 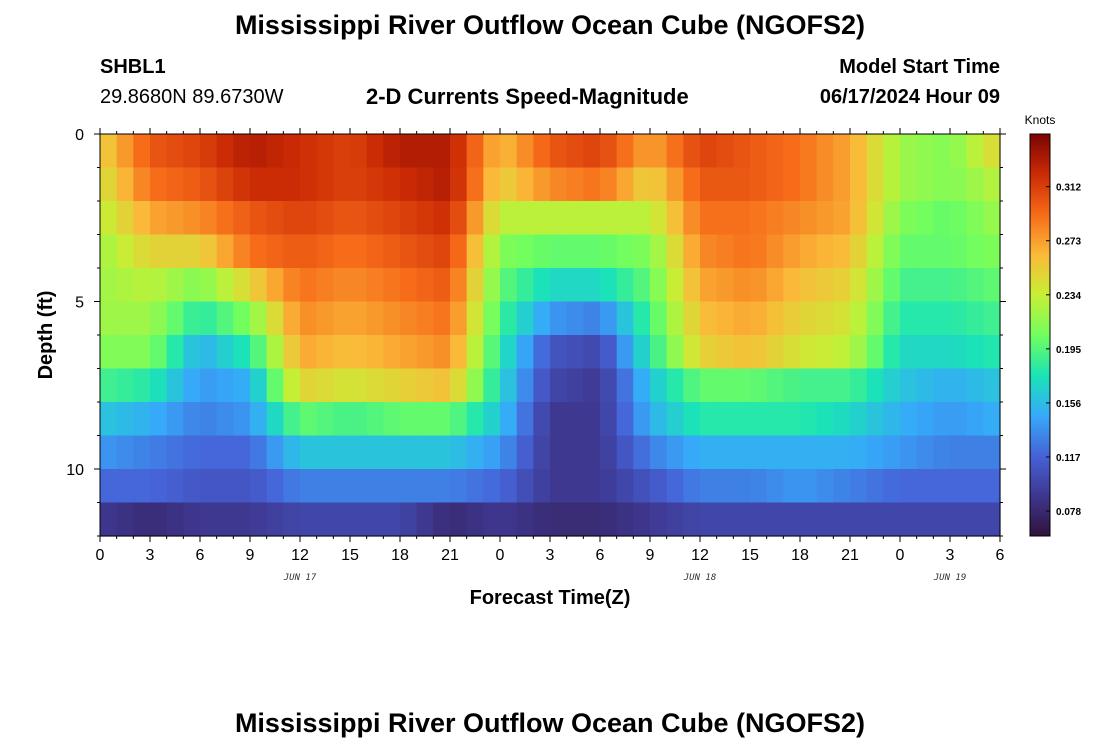 What do you see at coordinates (1068, 458) in the screenshot?
I see `colorbar-tick-label: 0.117` at bounding box center [1068, 458].